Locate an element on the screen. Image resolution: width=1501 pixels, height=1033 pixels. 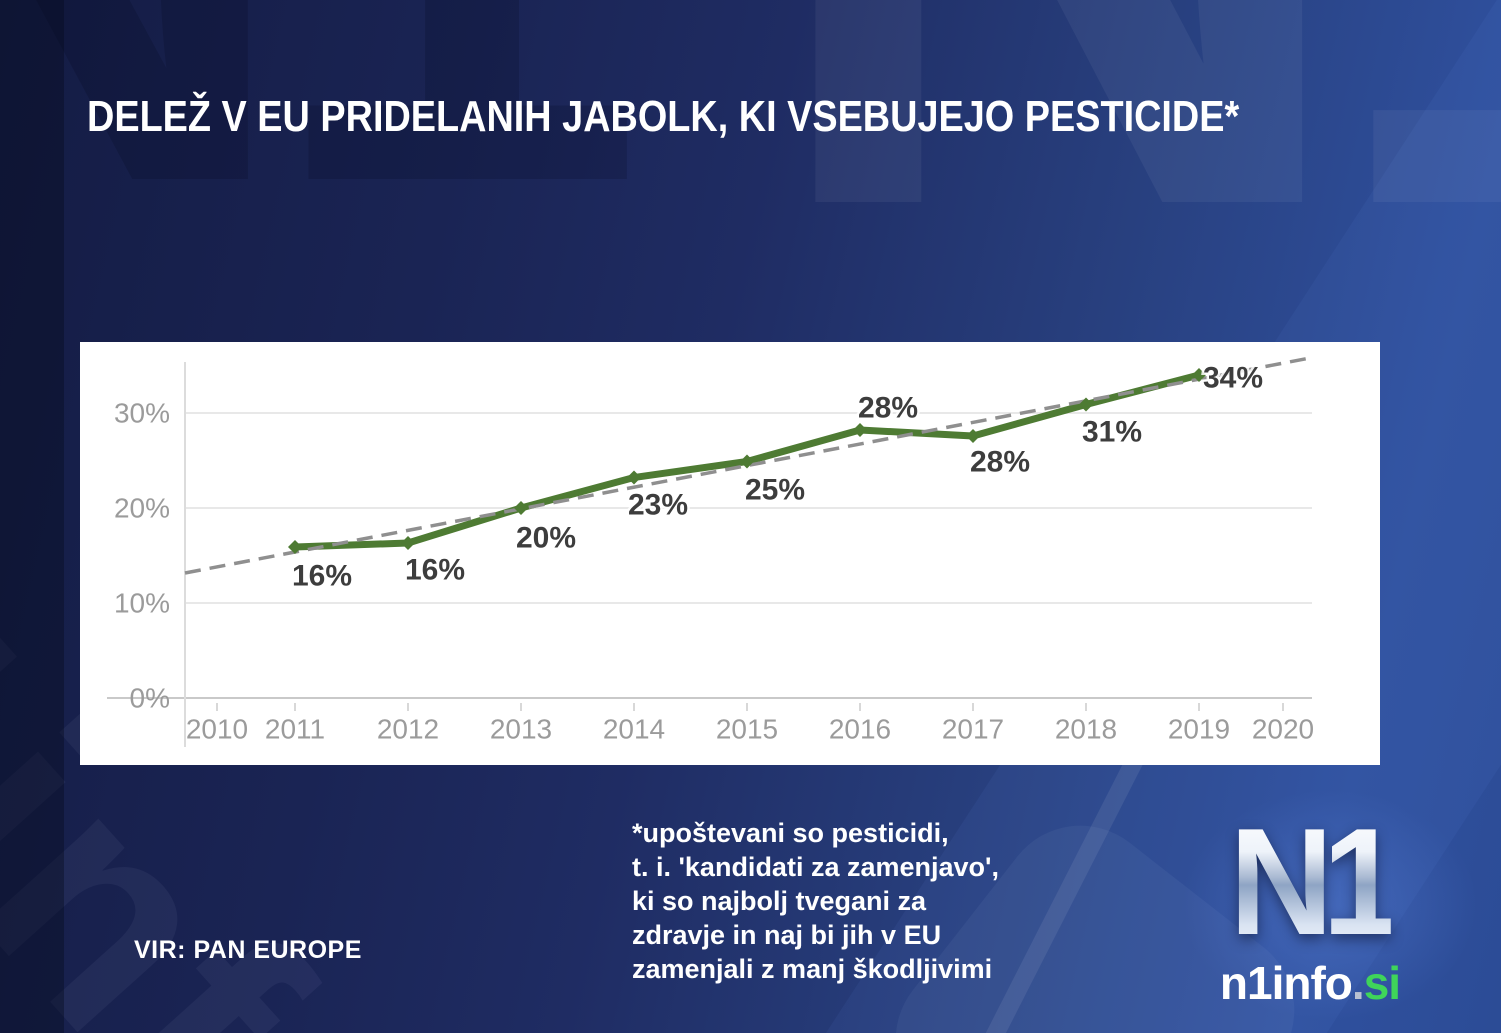
x-axis-label: 2010 is located at coordinates (217, 729).